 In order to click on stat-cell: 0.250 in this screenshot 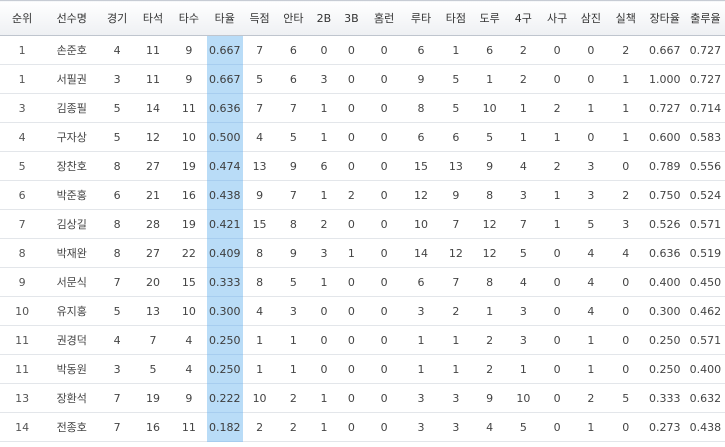, I will do `click(224, 340)`.